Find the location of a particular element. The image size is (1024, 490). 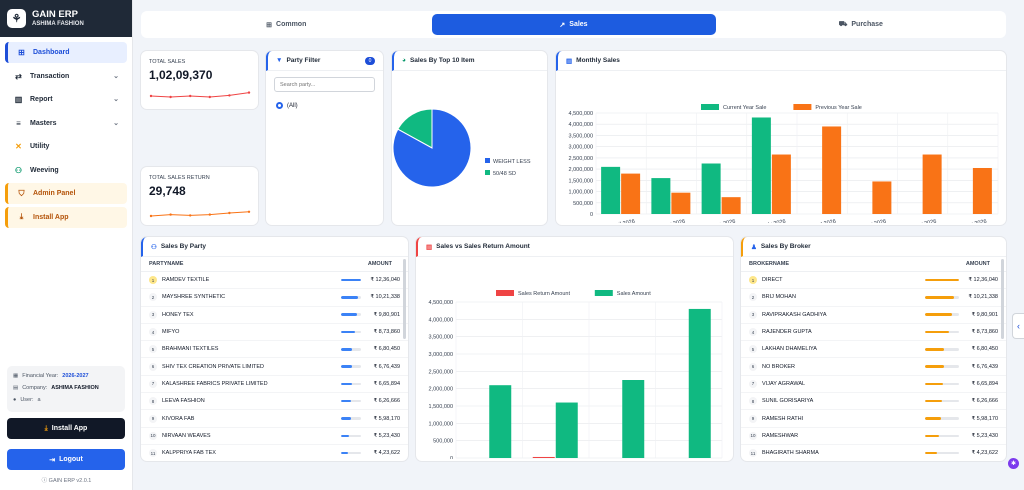

chevron-down-icon: ⌄ is located at coordinates (116, 99).